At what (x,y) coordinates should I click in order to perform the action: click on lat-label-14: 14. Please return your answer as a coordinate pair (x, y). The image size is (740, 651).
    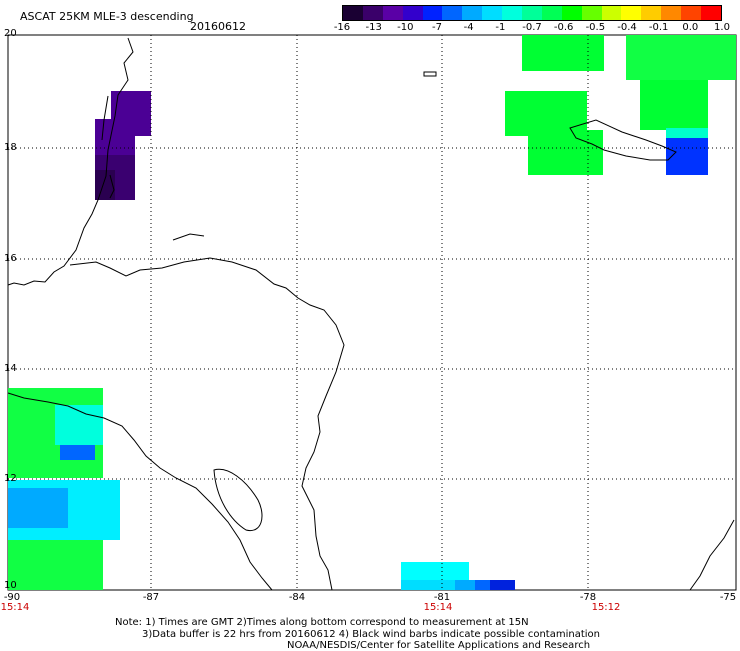
    Looking at the image, I should click on (10, 368).